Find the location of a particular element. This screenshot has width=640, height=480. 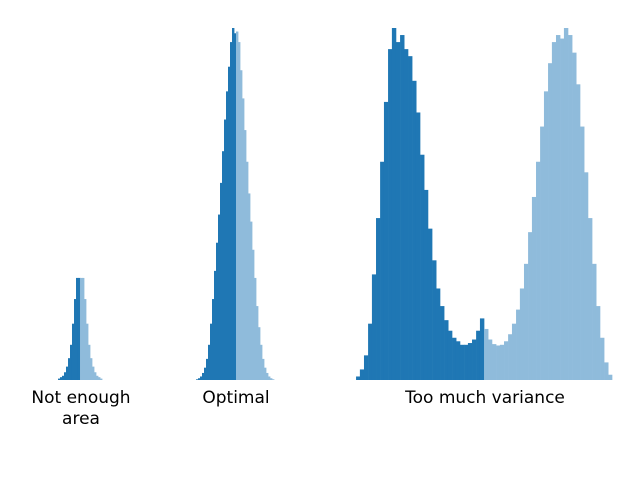

bars-optimal is located at coordinates (235, 204).